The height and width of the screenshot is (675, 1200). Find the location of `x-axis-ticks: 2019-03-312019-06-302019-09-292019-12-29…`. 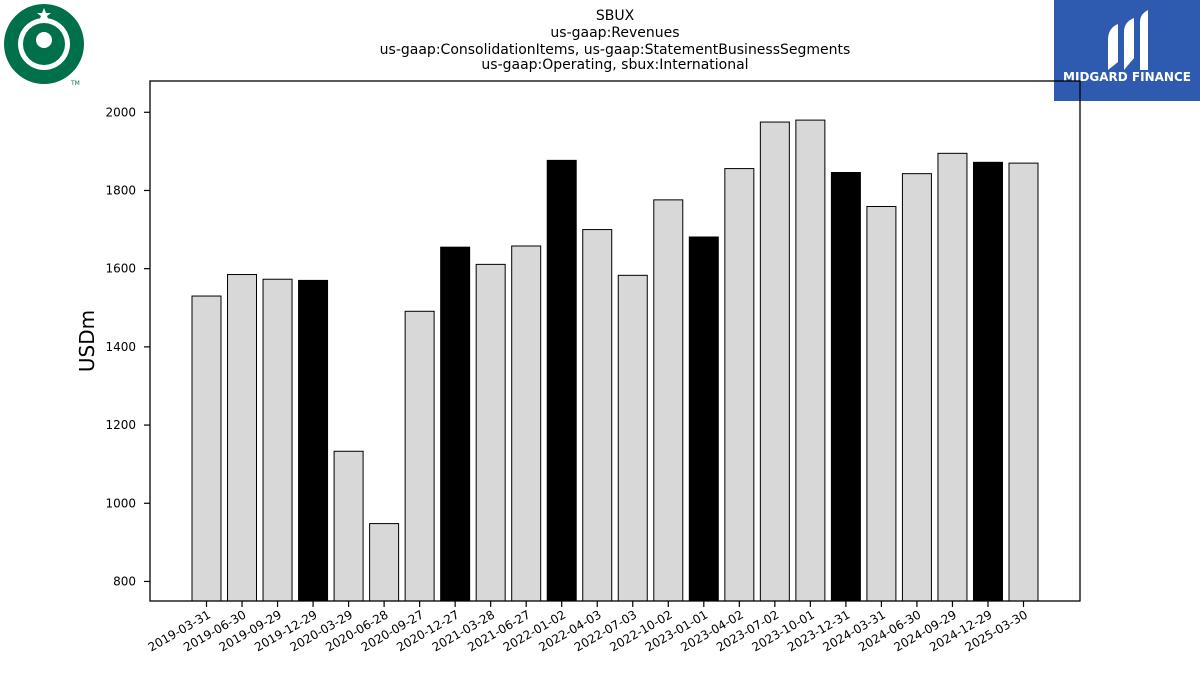

x-axis-ticks: 2019-03-312019-06-302019-09-292019-12-29… is located at coordinates (588, 627).